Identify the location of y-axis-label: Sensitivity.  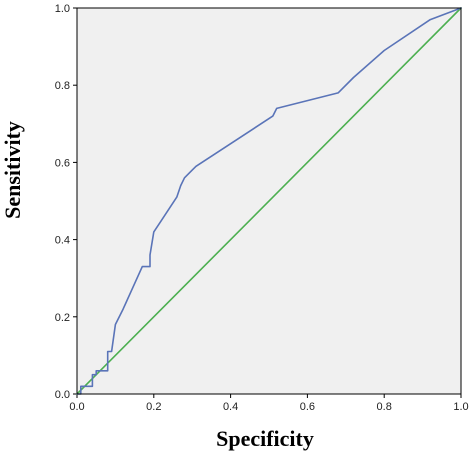
(12, 170).